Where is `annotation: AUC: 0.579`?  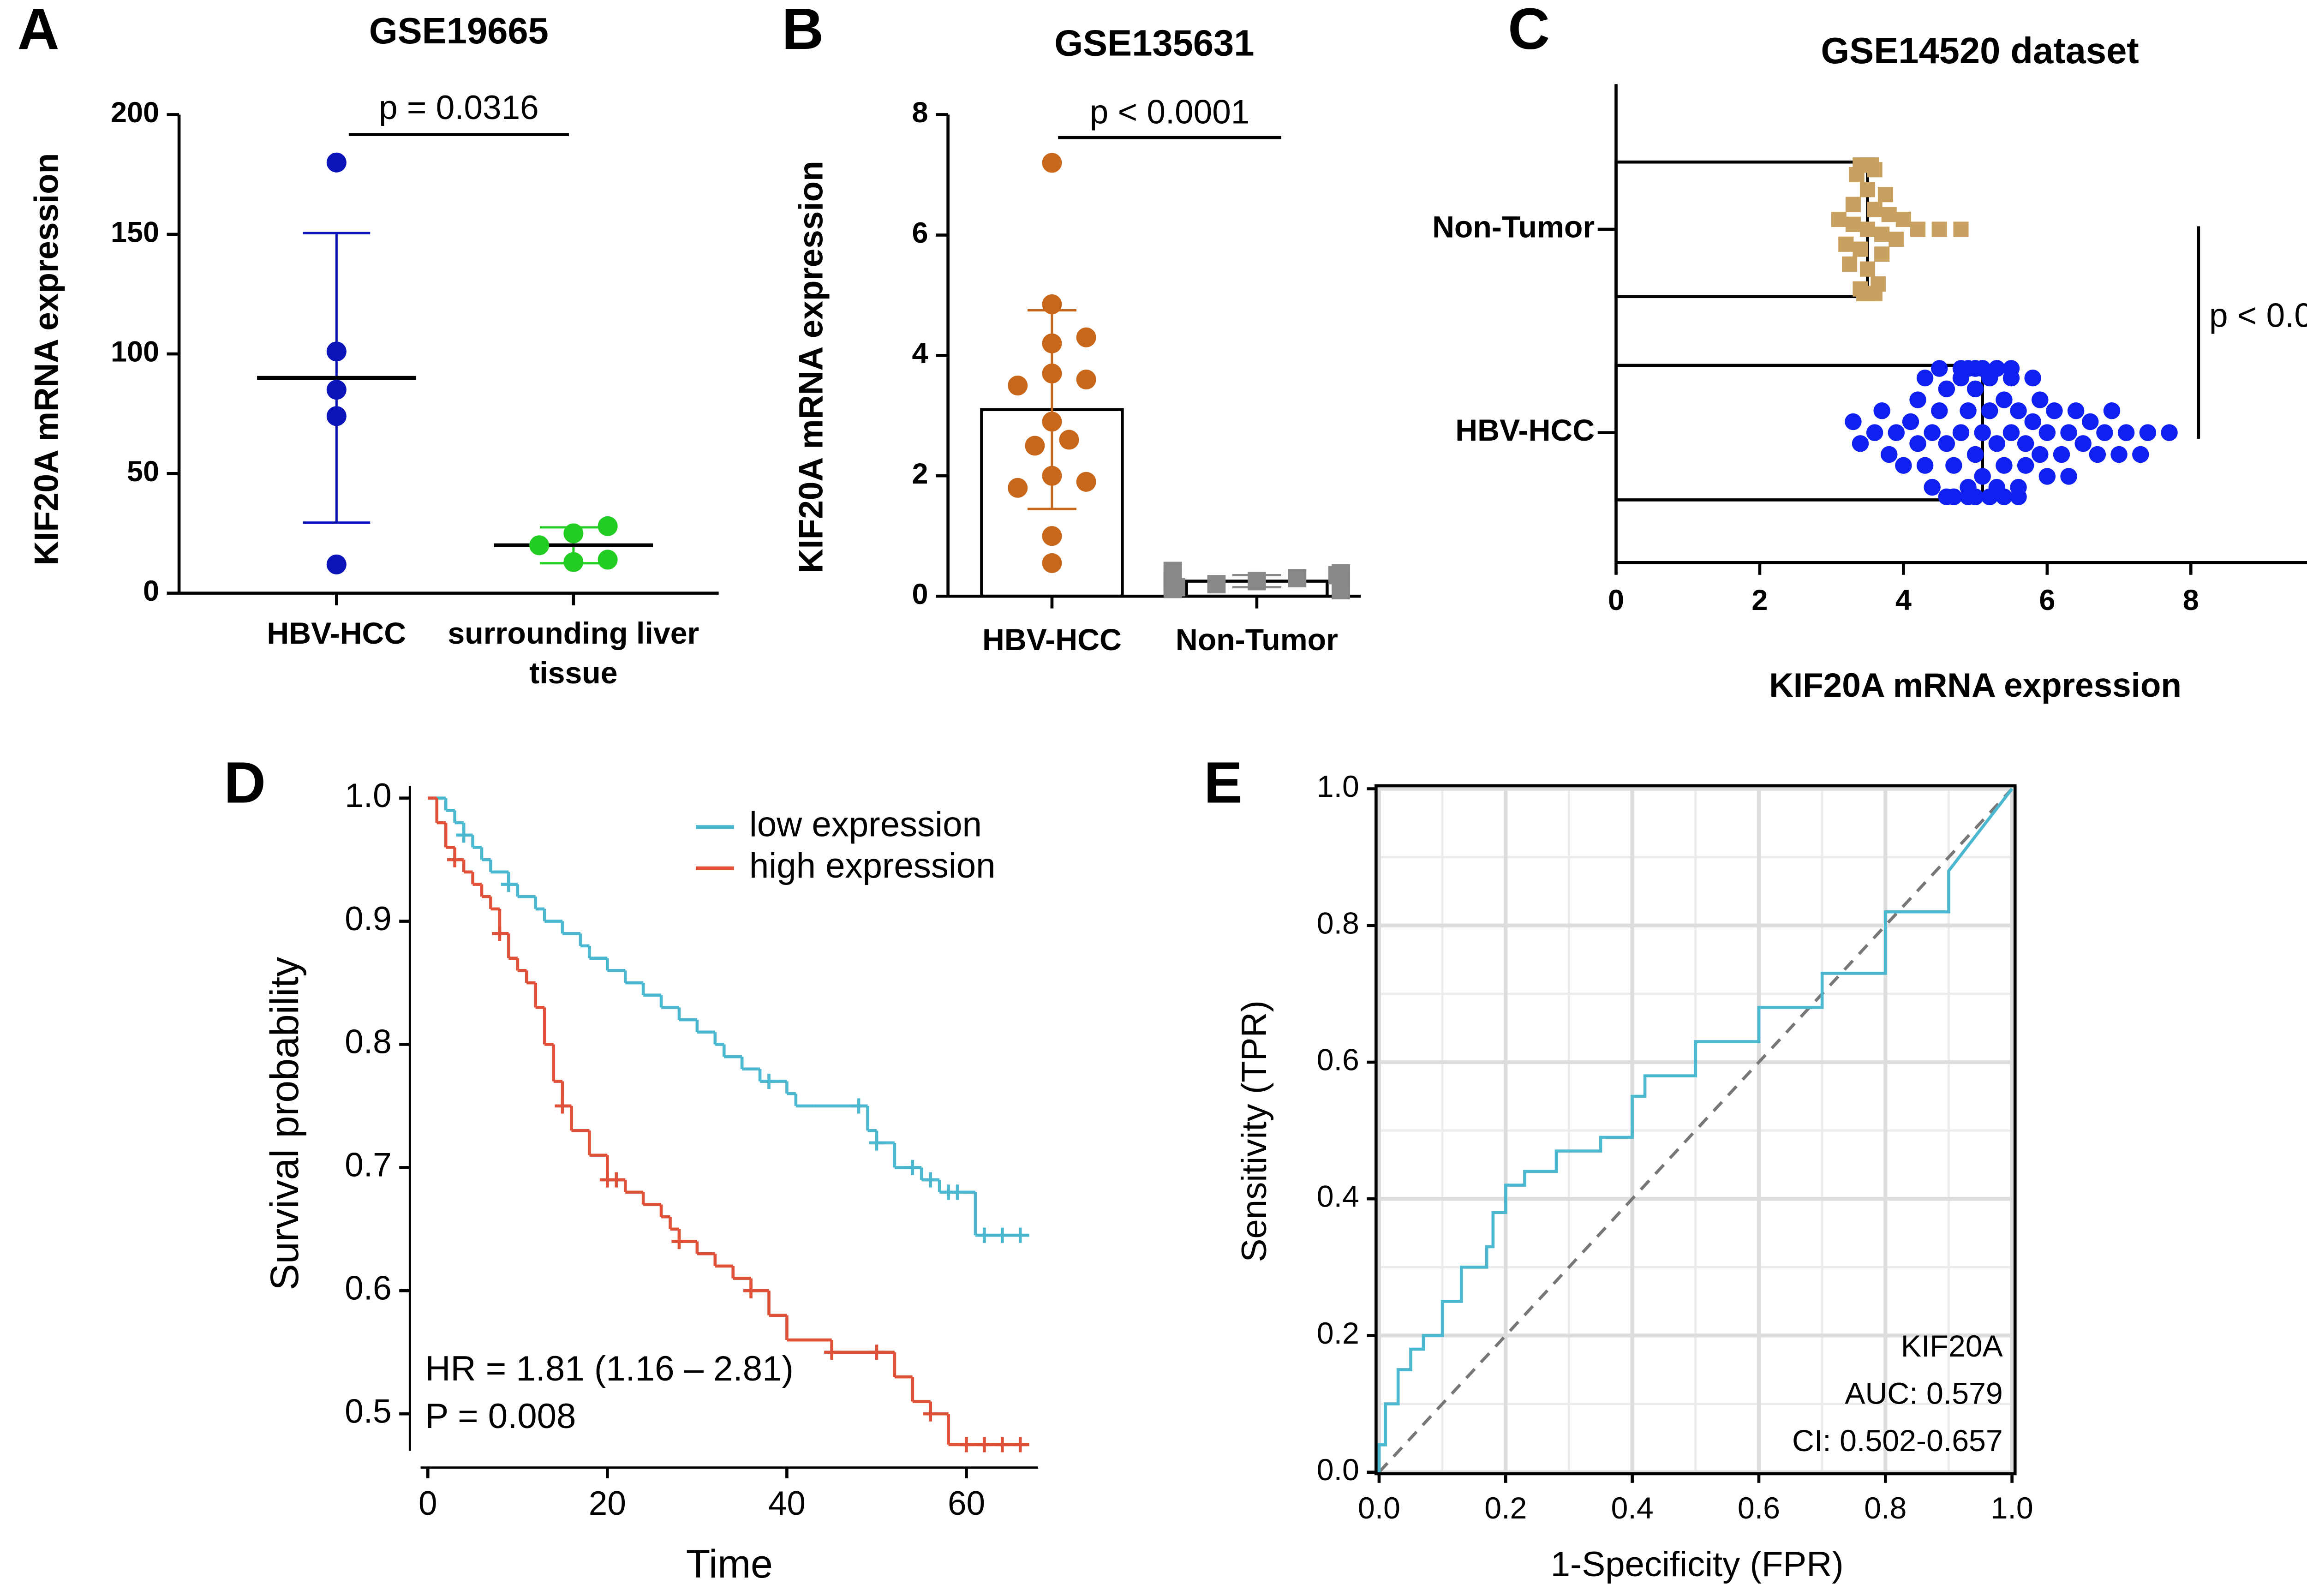
annotation: AUC: 0.579 is located at coordinates (1923, 1393).